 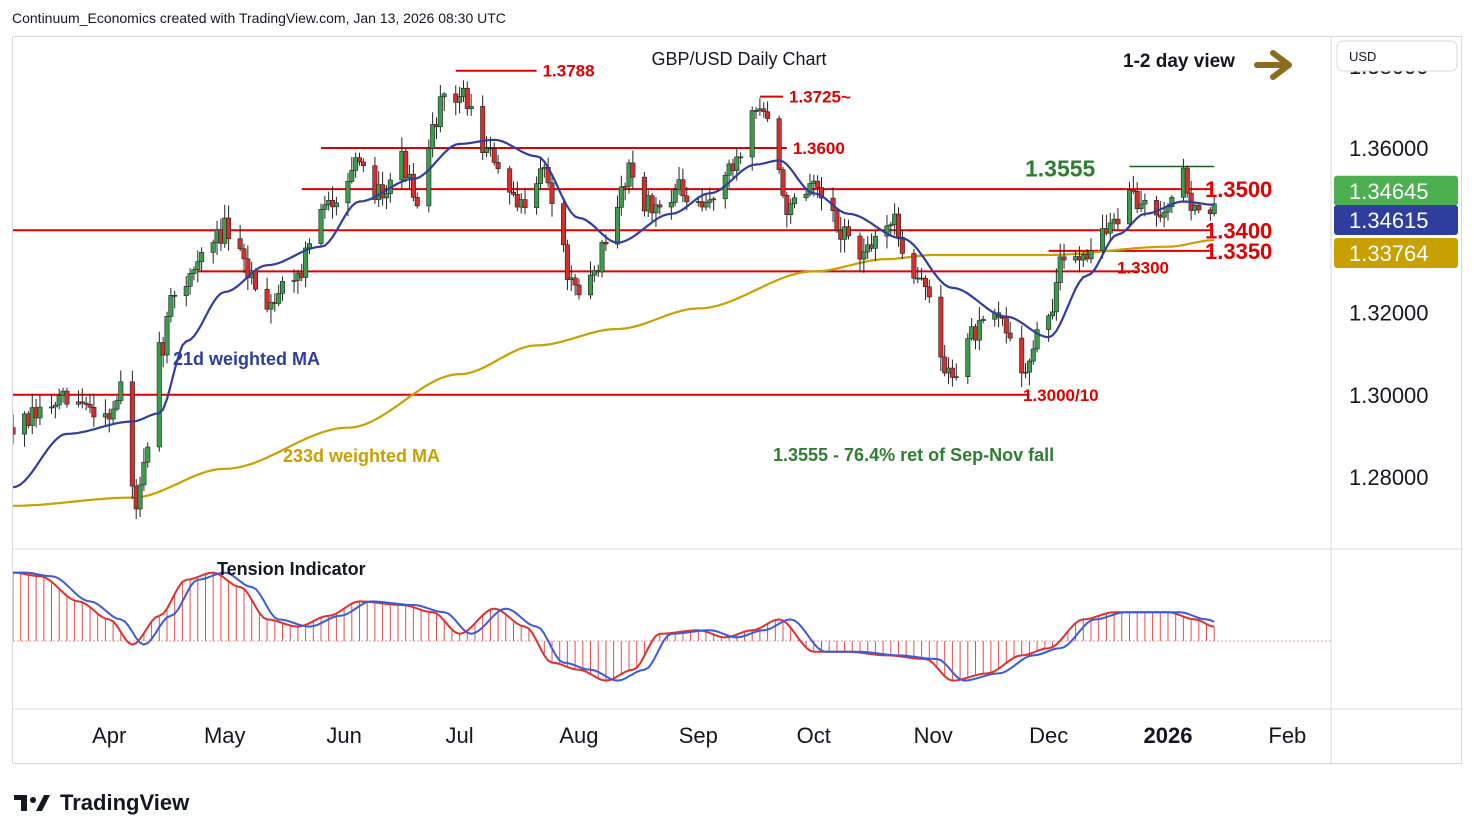 I want to click on annotation-0: 21d weighted MA, so click(x=246, y=359).